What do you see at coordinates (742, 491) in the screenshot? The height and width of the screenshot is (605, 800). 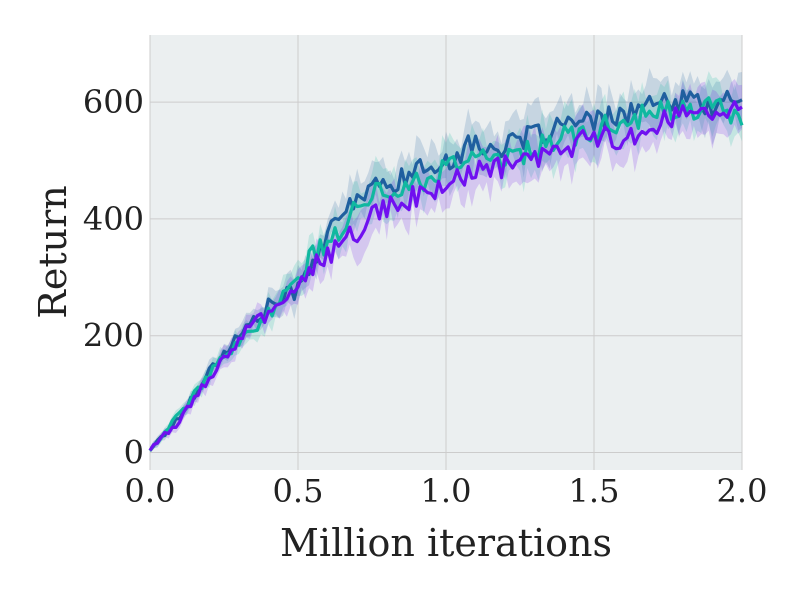 I see `x-tick-label: 2.0` at bounding box center [742, 491].